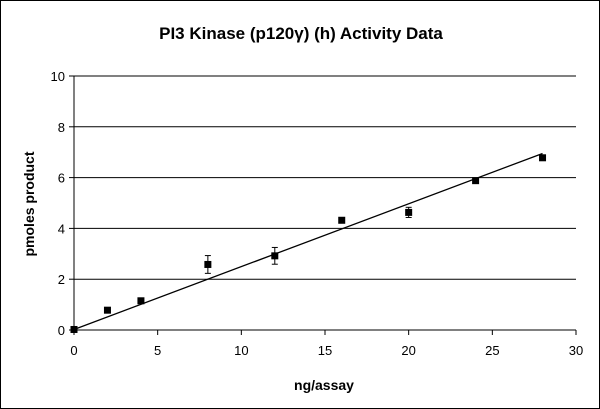  Describe the element at coordinates (324, 385) in the screenshot. I see `x-axis-label: ng/assay` at that location.